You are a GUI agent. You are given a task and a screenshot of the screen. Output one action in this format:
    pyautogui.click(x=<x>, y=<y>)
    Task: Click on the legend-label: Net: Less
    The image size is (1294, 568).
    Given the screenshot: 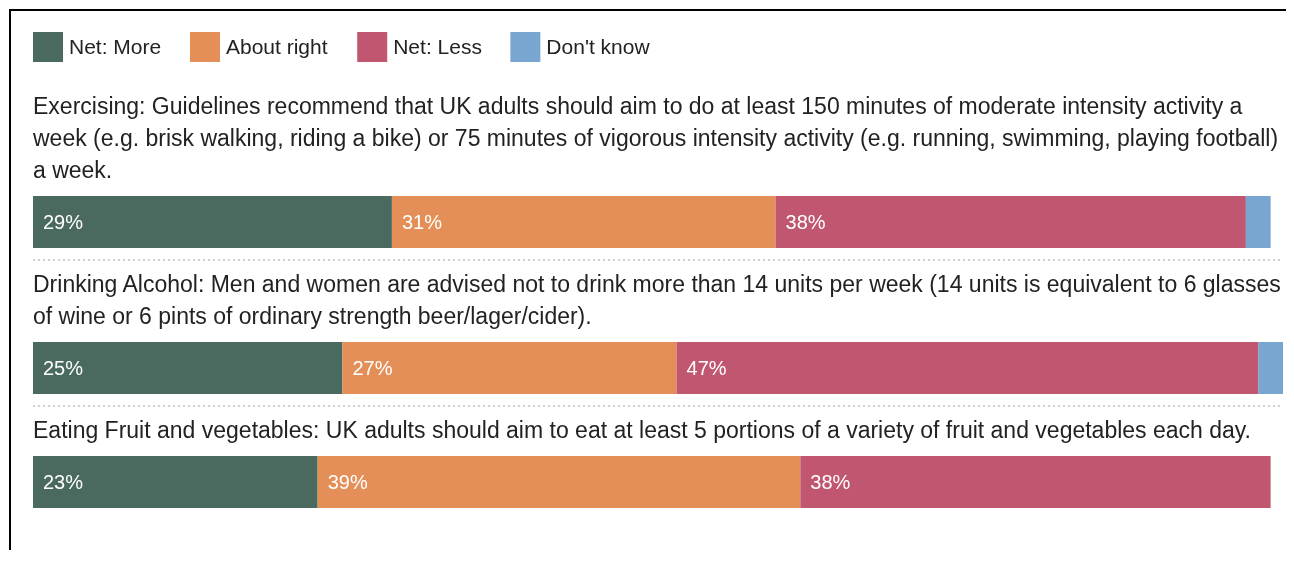 What is the action you would take?
    pyautogui.click(x=437, y=46)
    